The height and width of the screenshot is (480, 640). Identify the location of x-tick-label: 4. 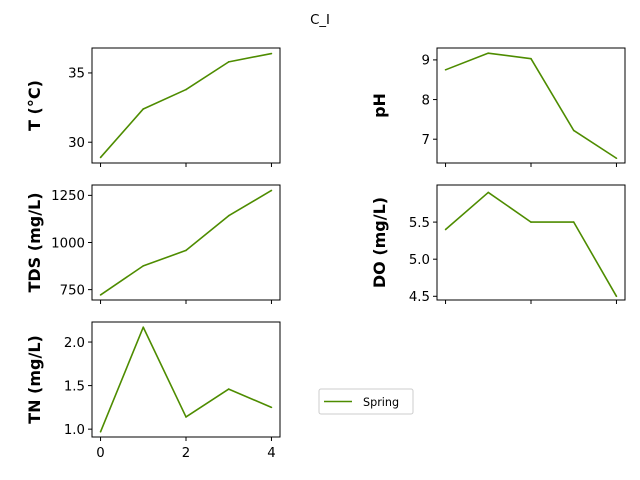
(271, 453).